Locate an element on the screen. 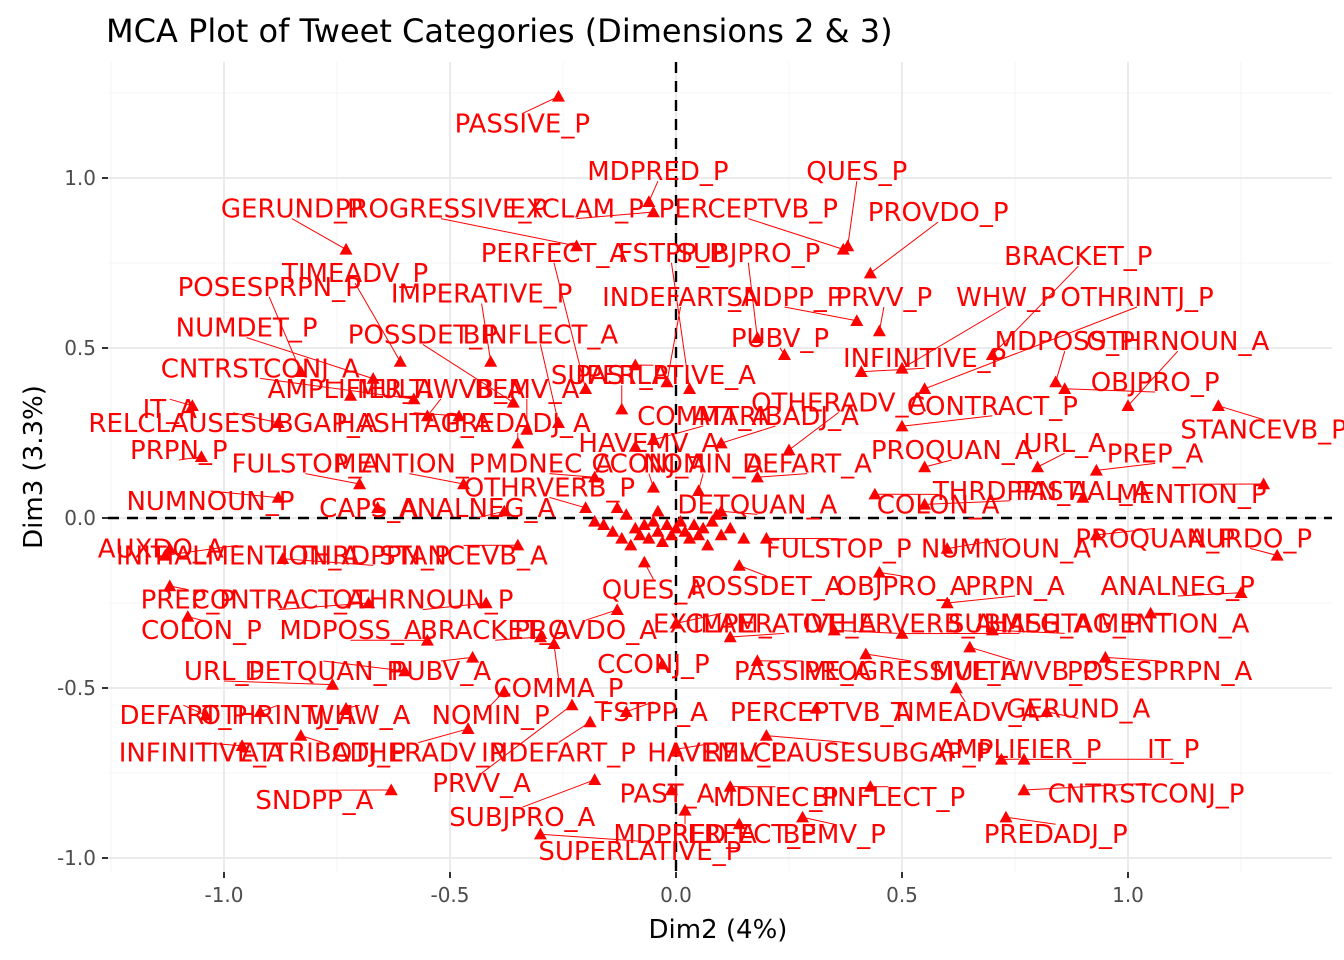  point-label: AUXDO_A is located at coordinates (161, 550).